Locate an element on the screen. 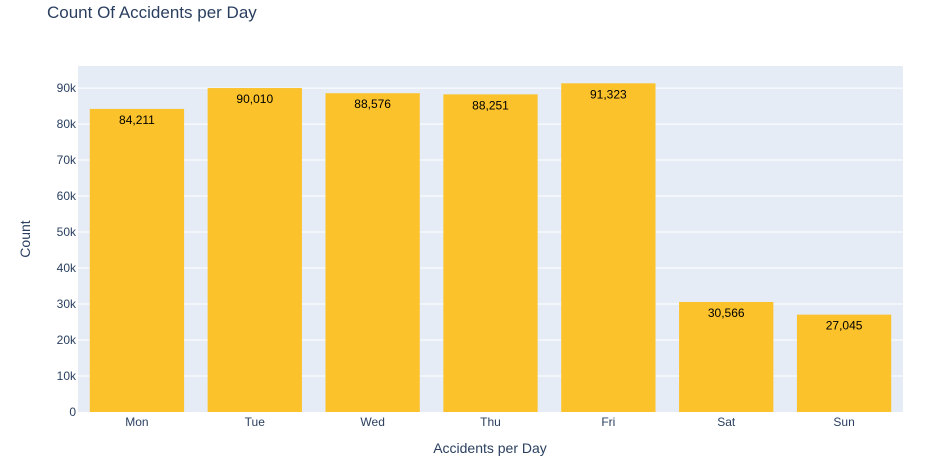 Image resolution: width=948 pixels, height=471 pixels. bar-value-label: 30,566 is located at coordinates (726, 313).